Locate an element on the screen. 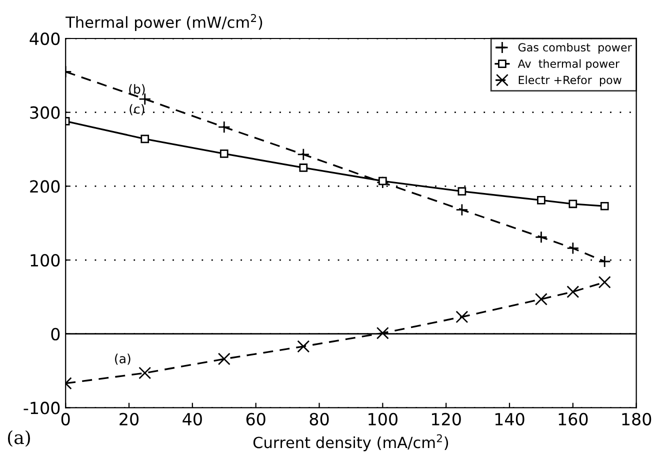  x-tick-label: 0 is located at coordinates (65, 419).